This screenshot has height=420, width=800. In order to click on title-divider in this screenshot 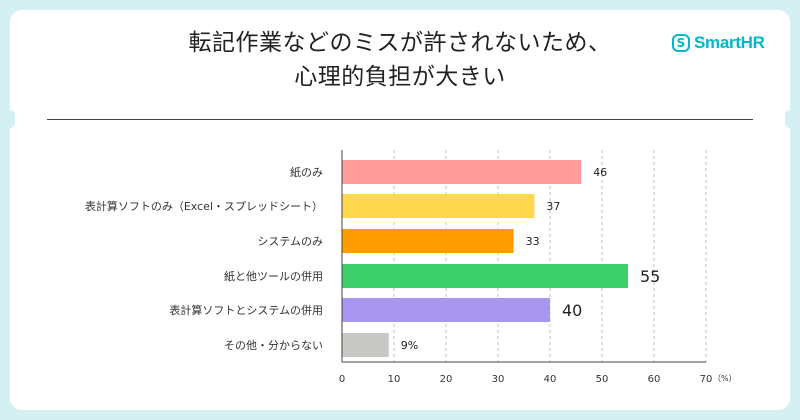, I will do `click(400, 119)`.